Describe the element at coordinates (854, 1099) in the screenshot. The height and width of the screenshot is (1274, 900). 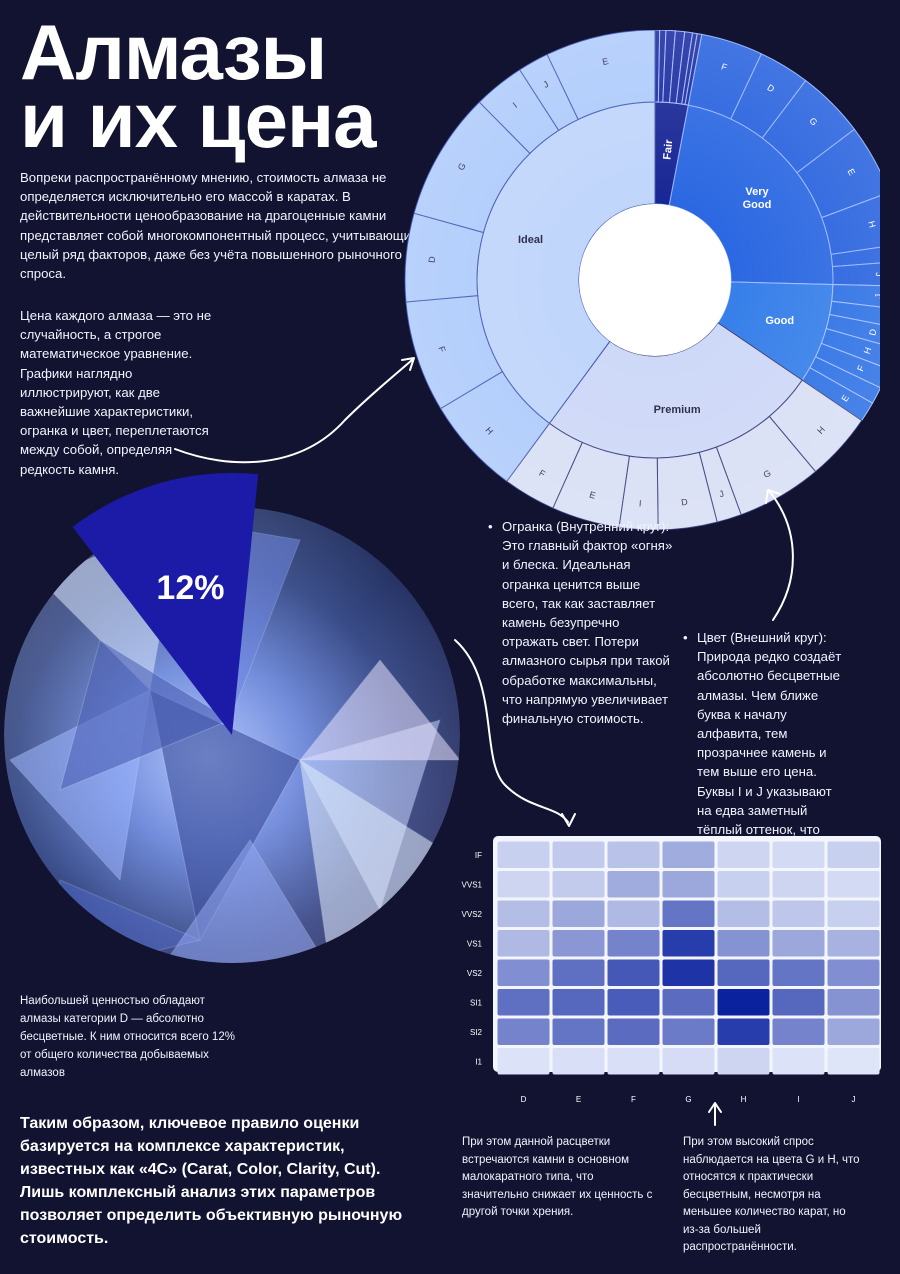
I see `heatmap-x-label: J` at that location.